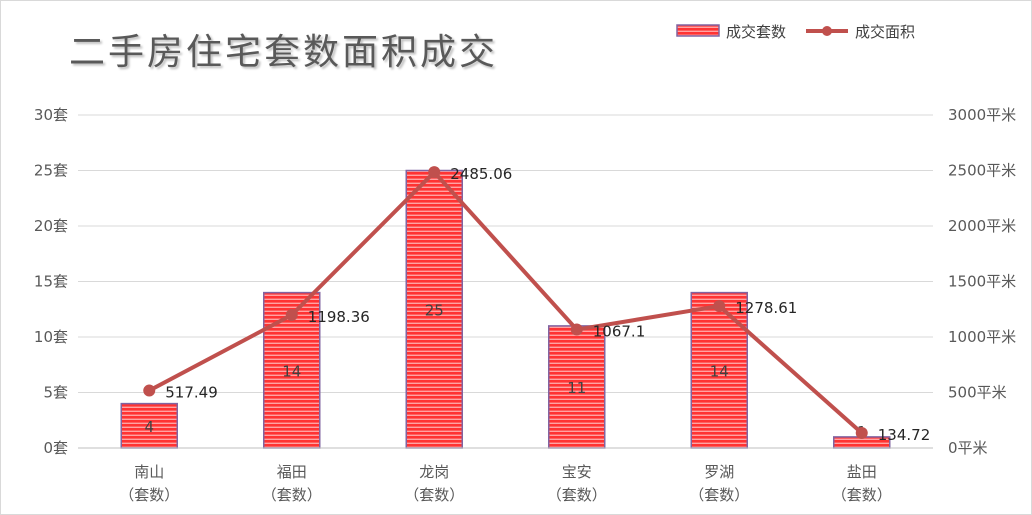  I want to click on category-label: 盐田, so click(862, 472).